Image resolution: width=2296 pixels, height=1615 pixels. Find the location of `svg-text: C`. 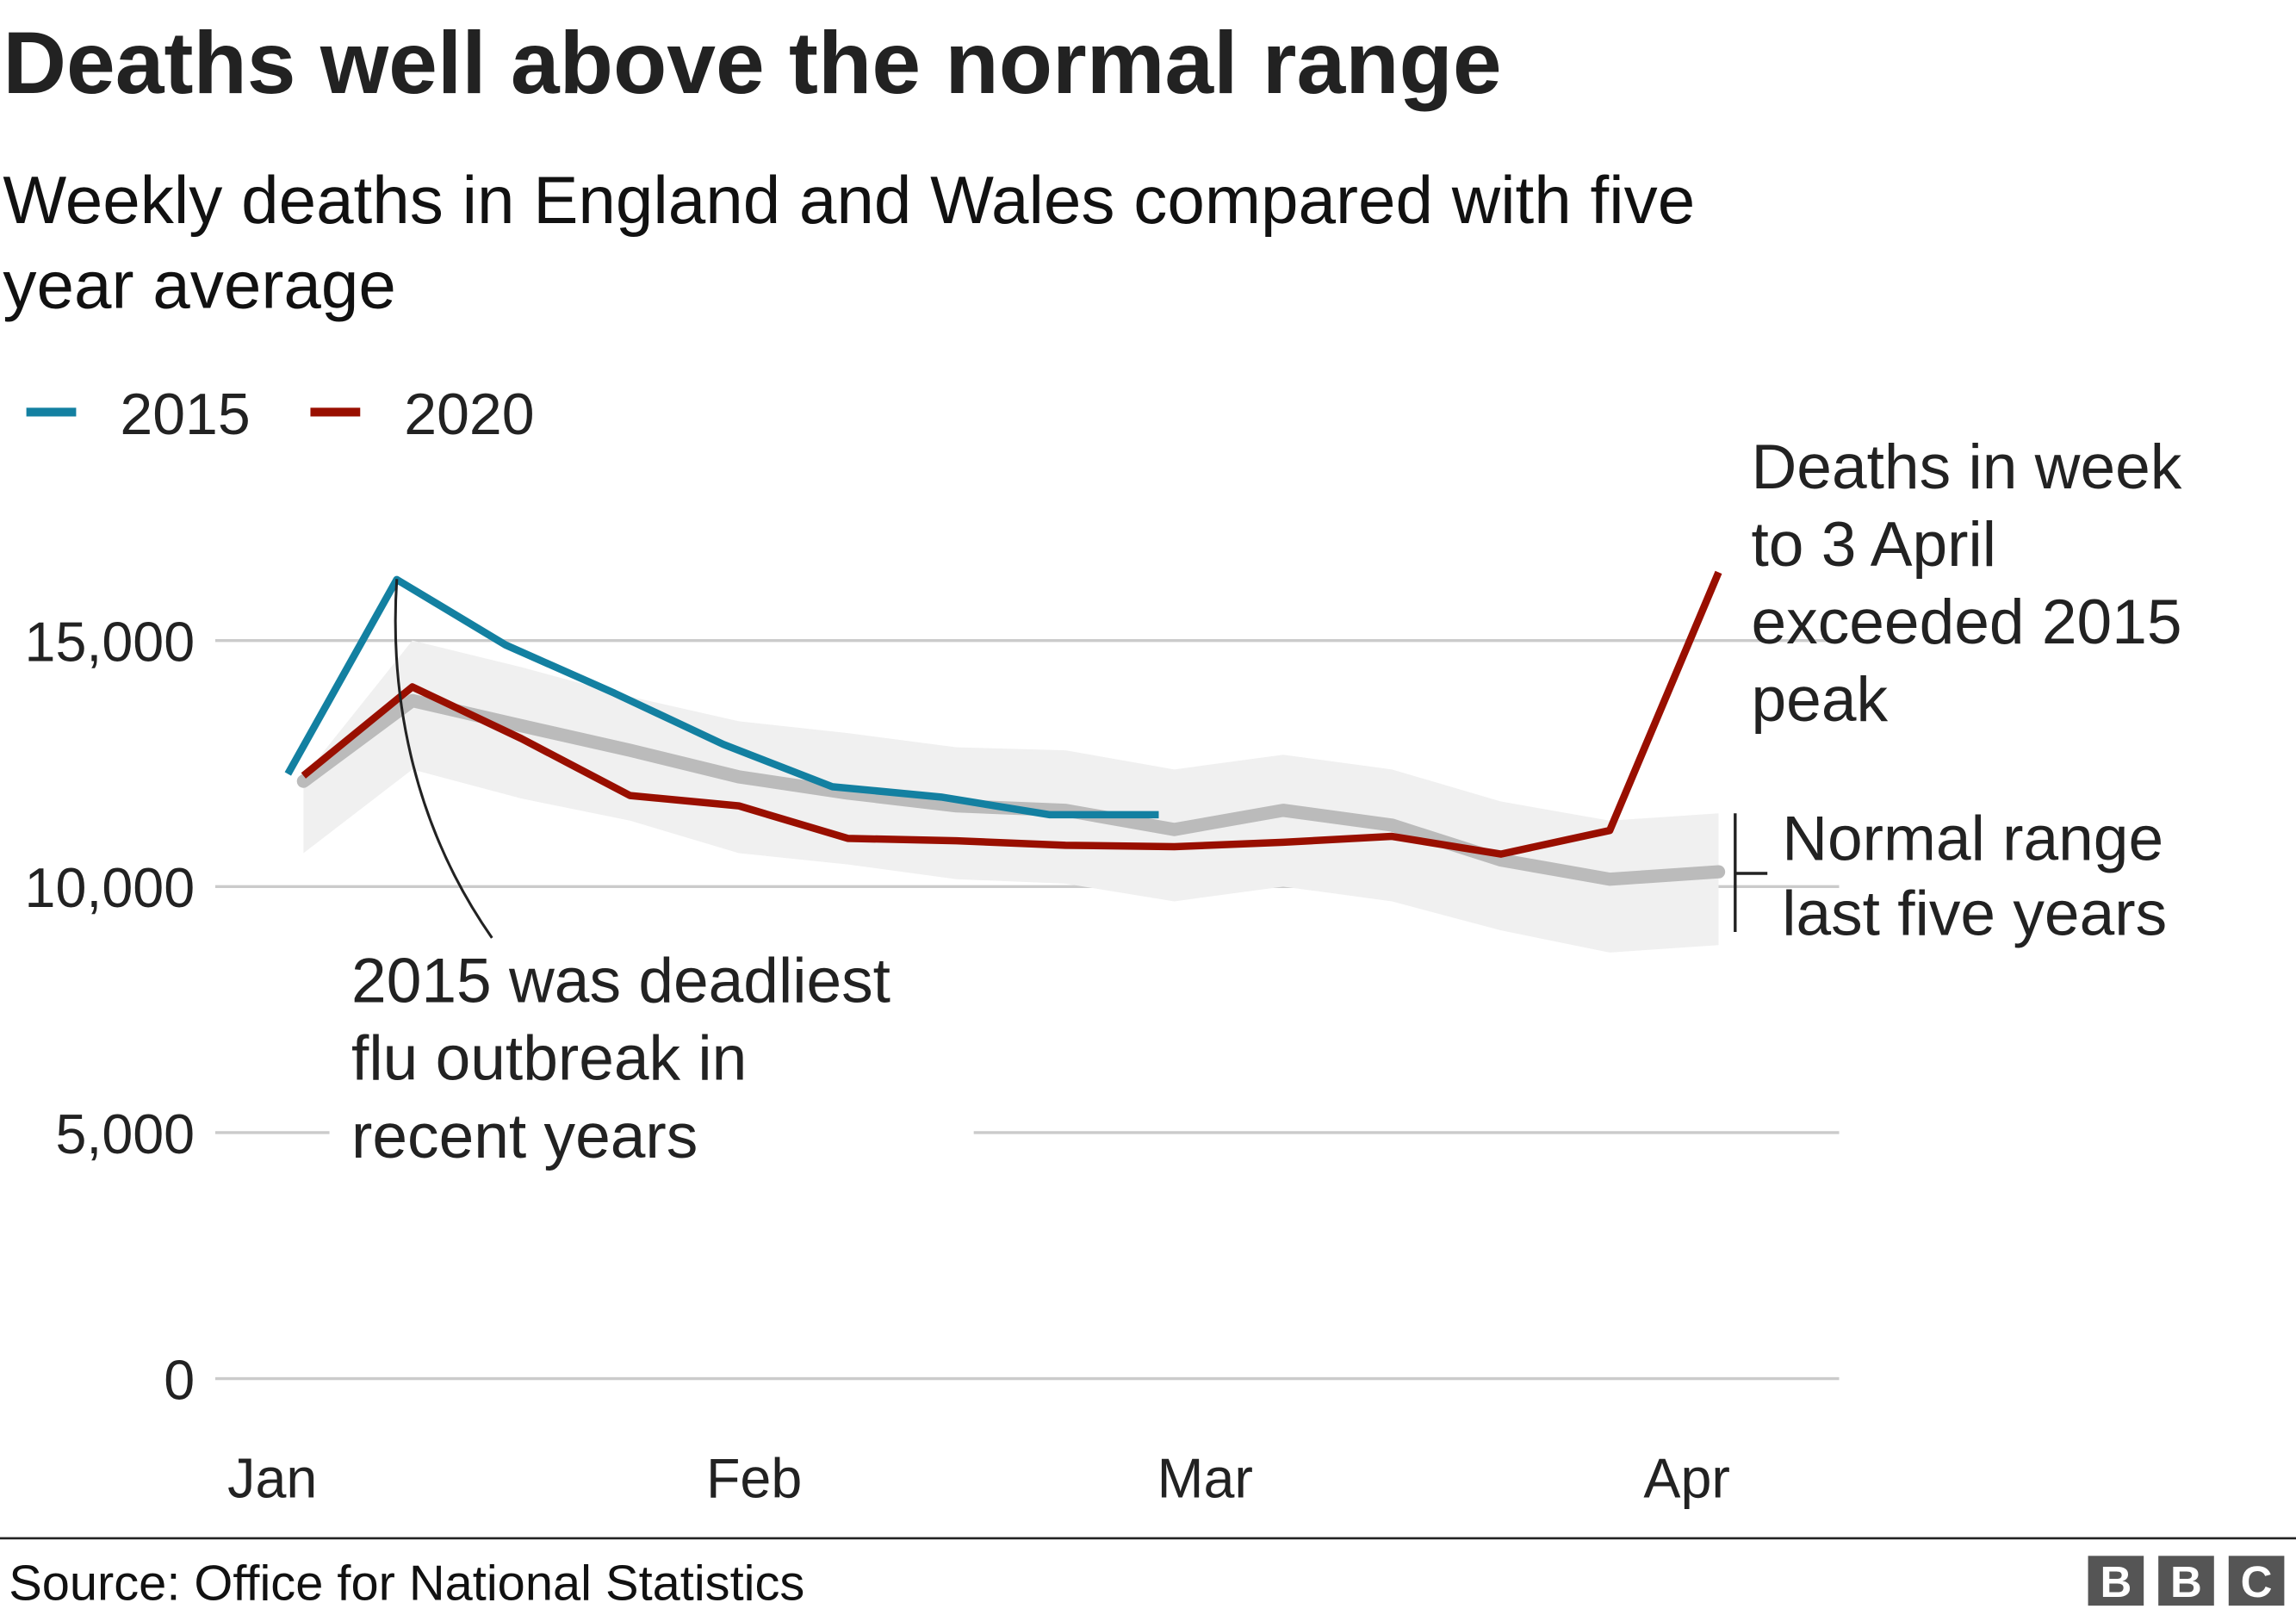

svg-text: C is located at coordinates (2257, 1582).